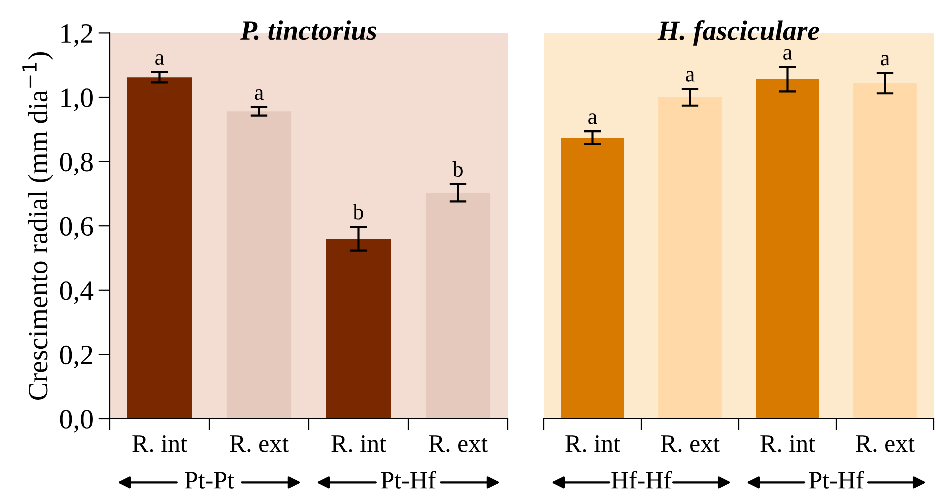  Describe the element at coordinates (308, 30) in the screenshot. I see `chart-title: P. tinctorius` at that location.